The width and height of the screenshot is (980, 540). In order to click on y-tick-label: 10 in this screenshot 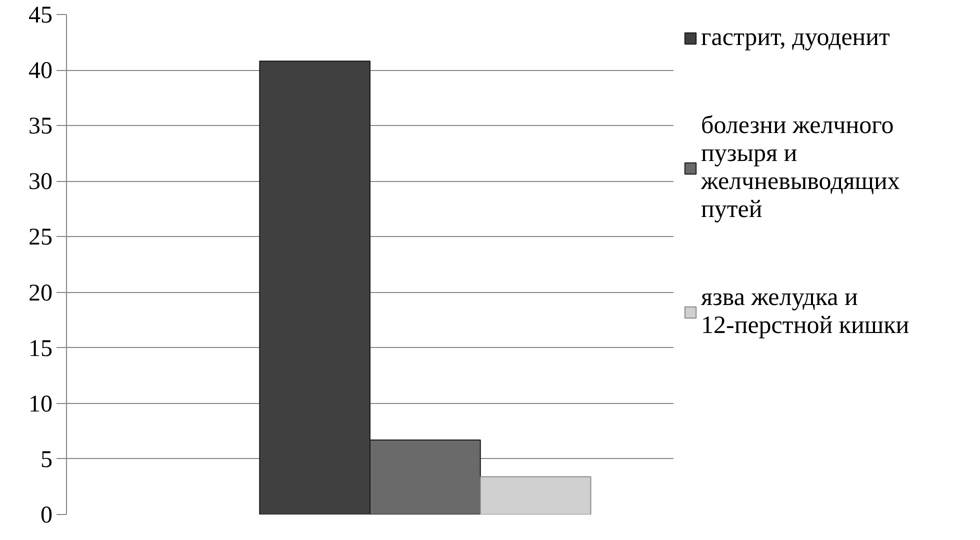, I will do `click(40, 404)`.